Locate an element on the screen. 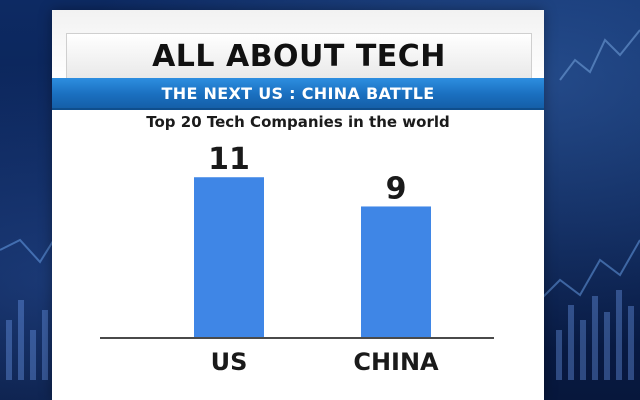 The image size is (640, 400). page-title: ALL ABOUT TECH is located at coordinates (299, 56).